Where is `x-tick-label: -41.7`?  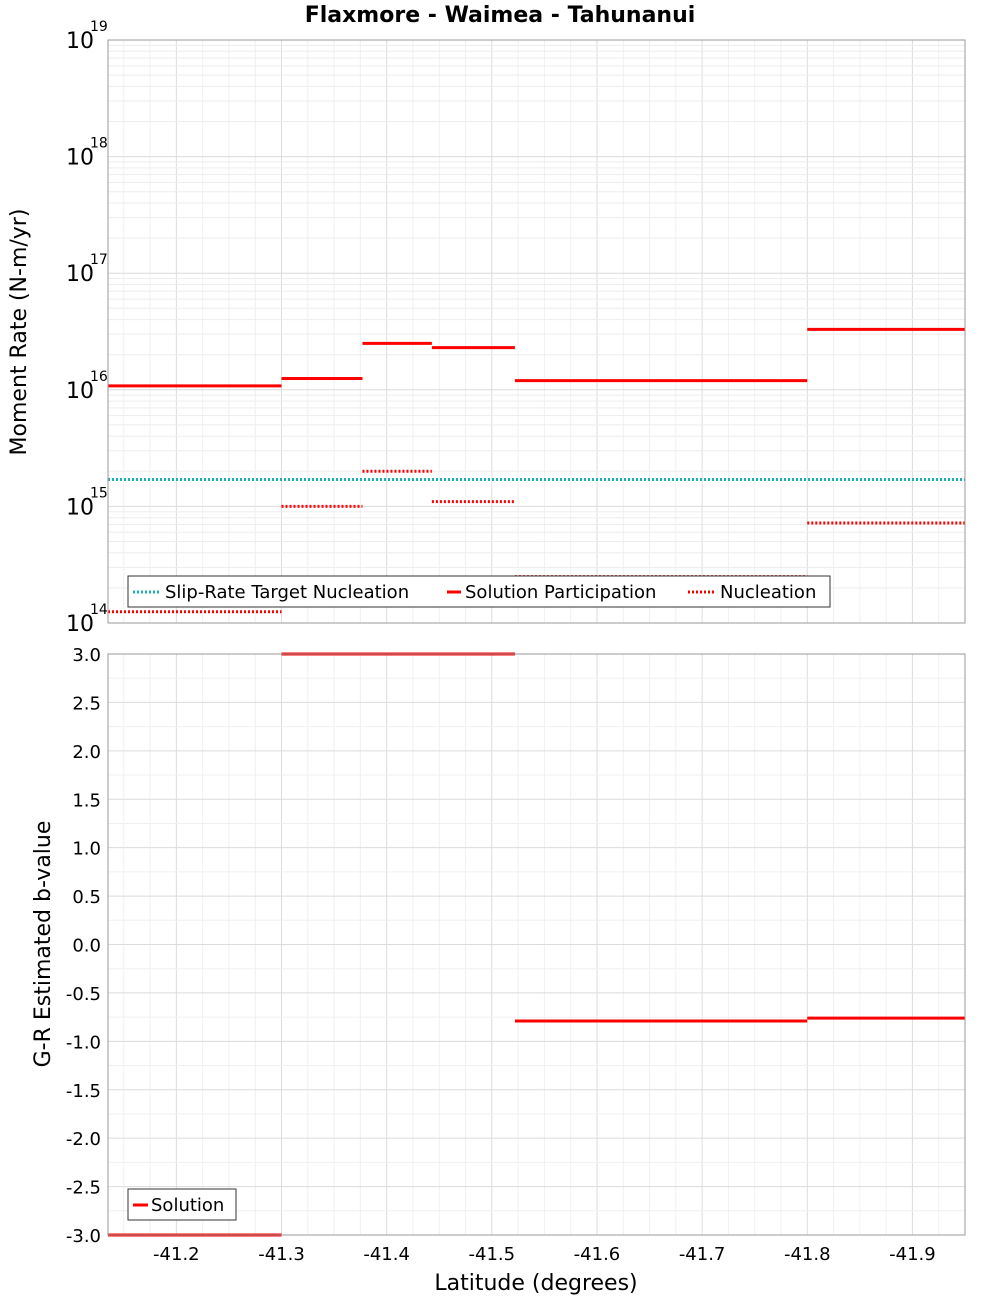 x-tick-label: -41.7 is located at coordinates (702, 1254).